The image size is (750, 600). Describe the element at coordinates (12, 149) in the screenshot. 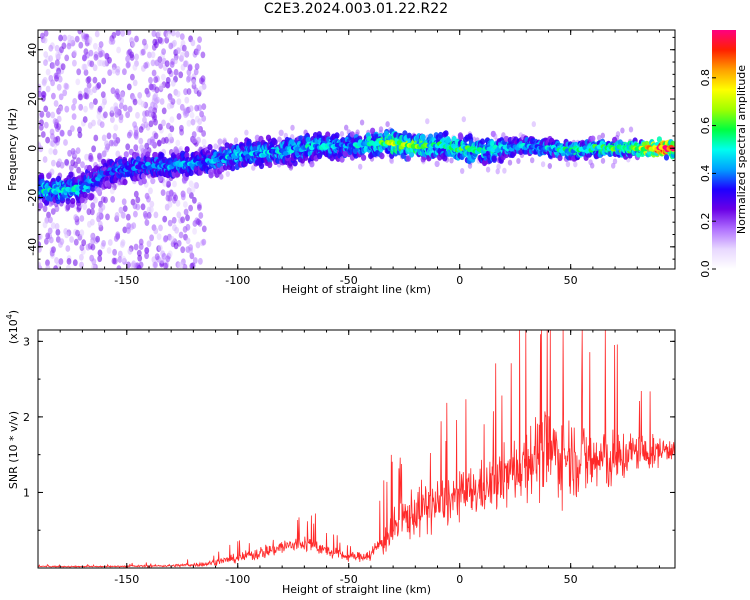

I see `y-axis-label: Frequency (Hz)` at that location.